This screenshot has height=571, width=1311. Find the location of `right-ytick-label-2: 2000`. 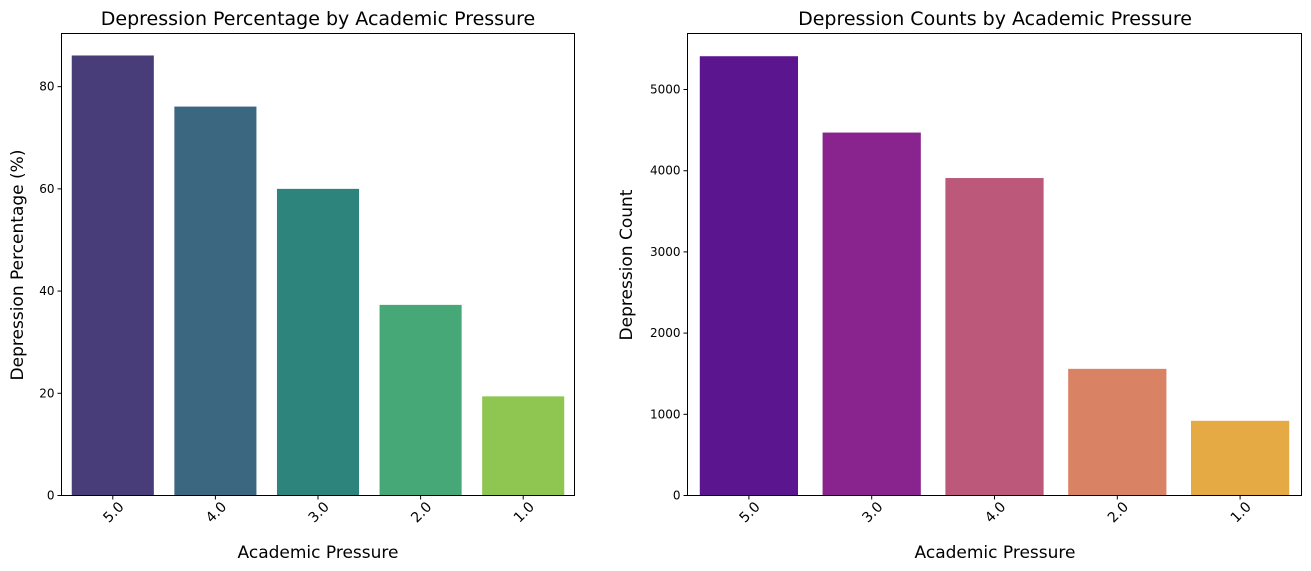

right-ytick-label-2: 2000 is located at coordinates (665, 333).